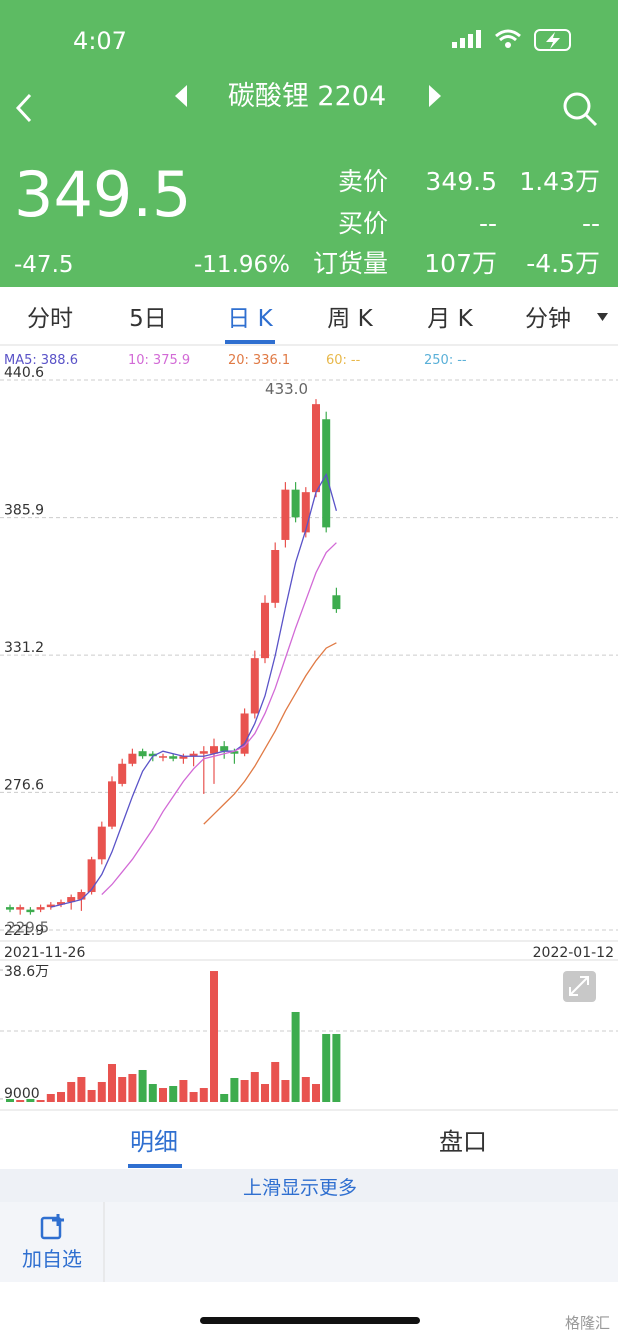 This screenshot has width=618, height=1338. I want to click on wifi-dot, so click(508, 45).